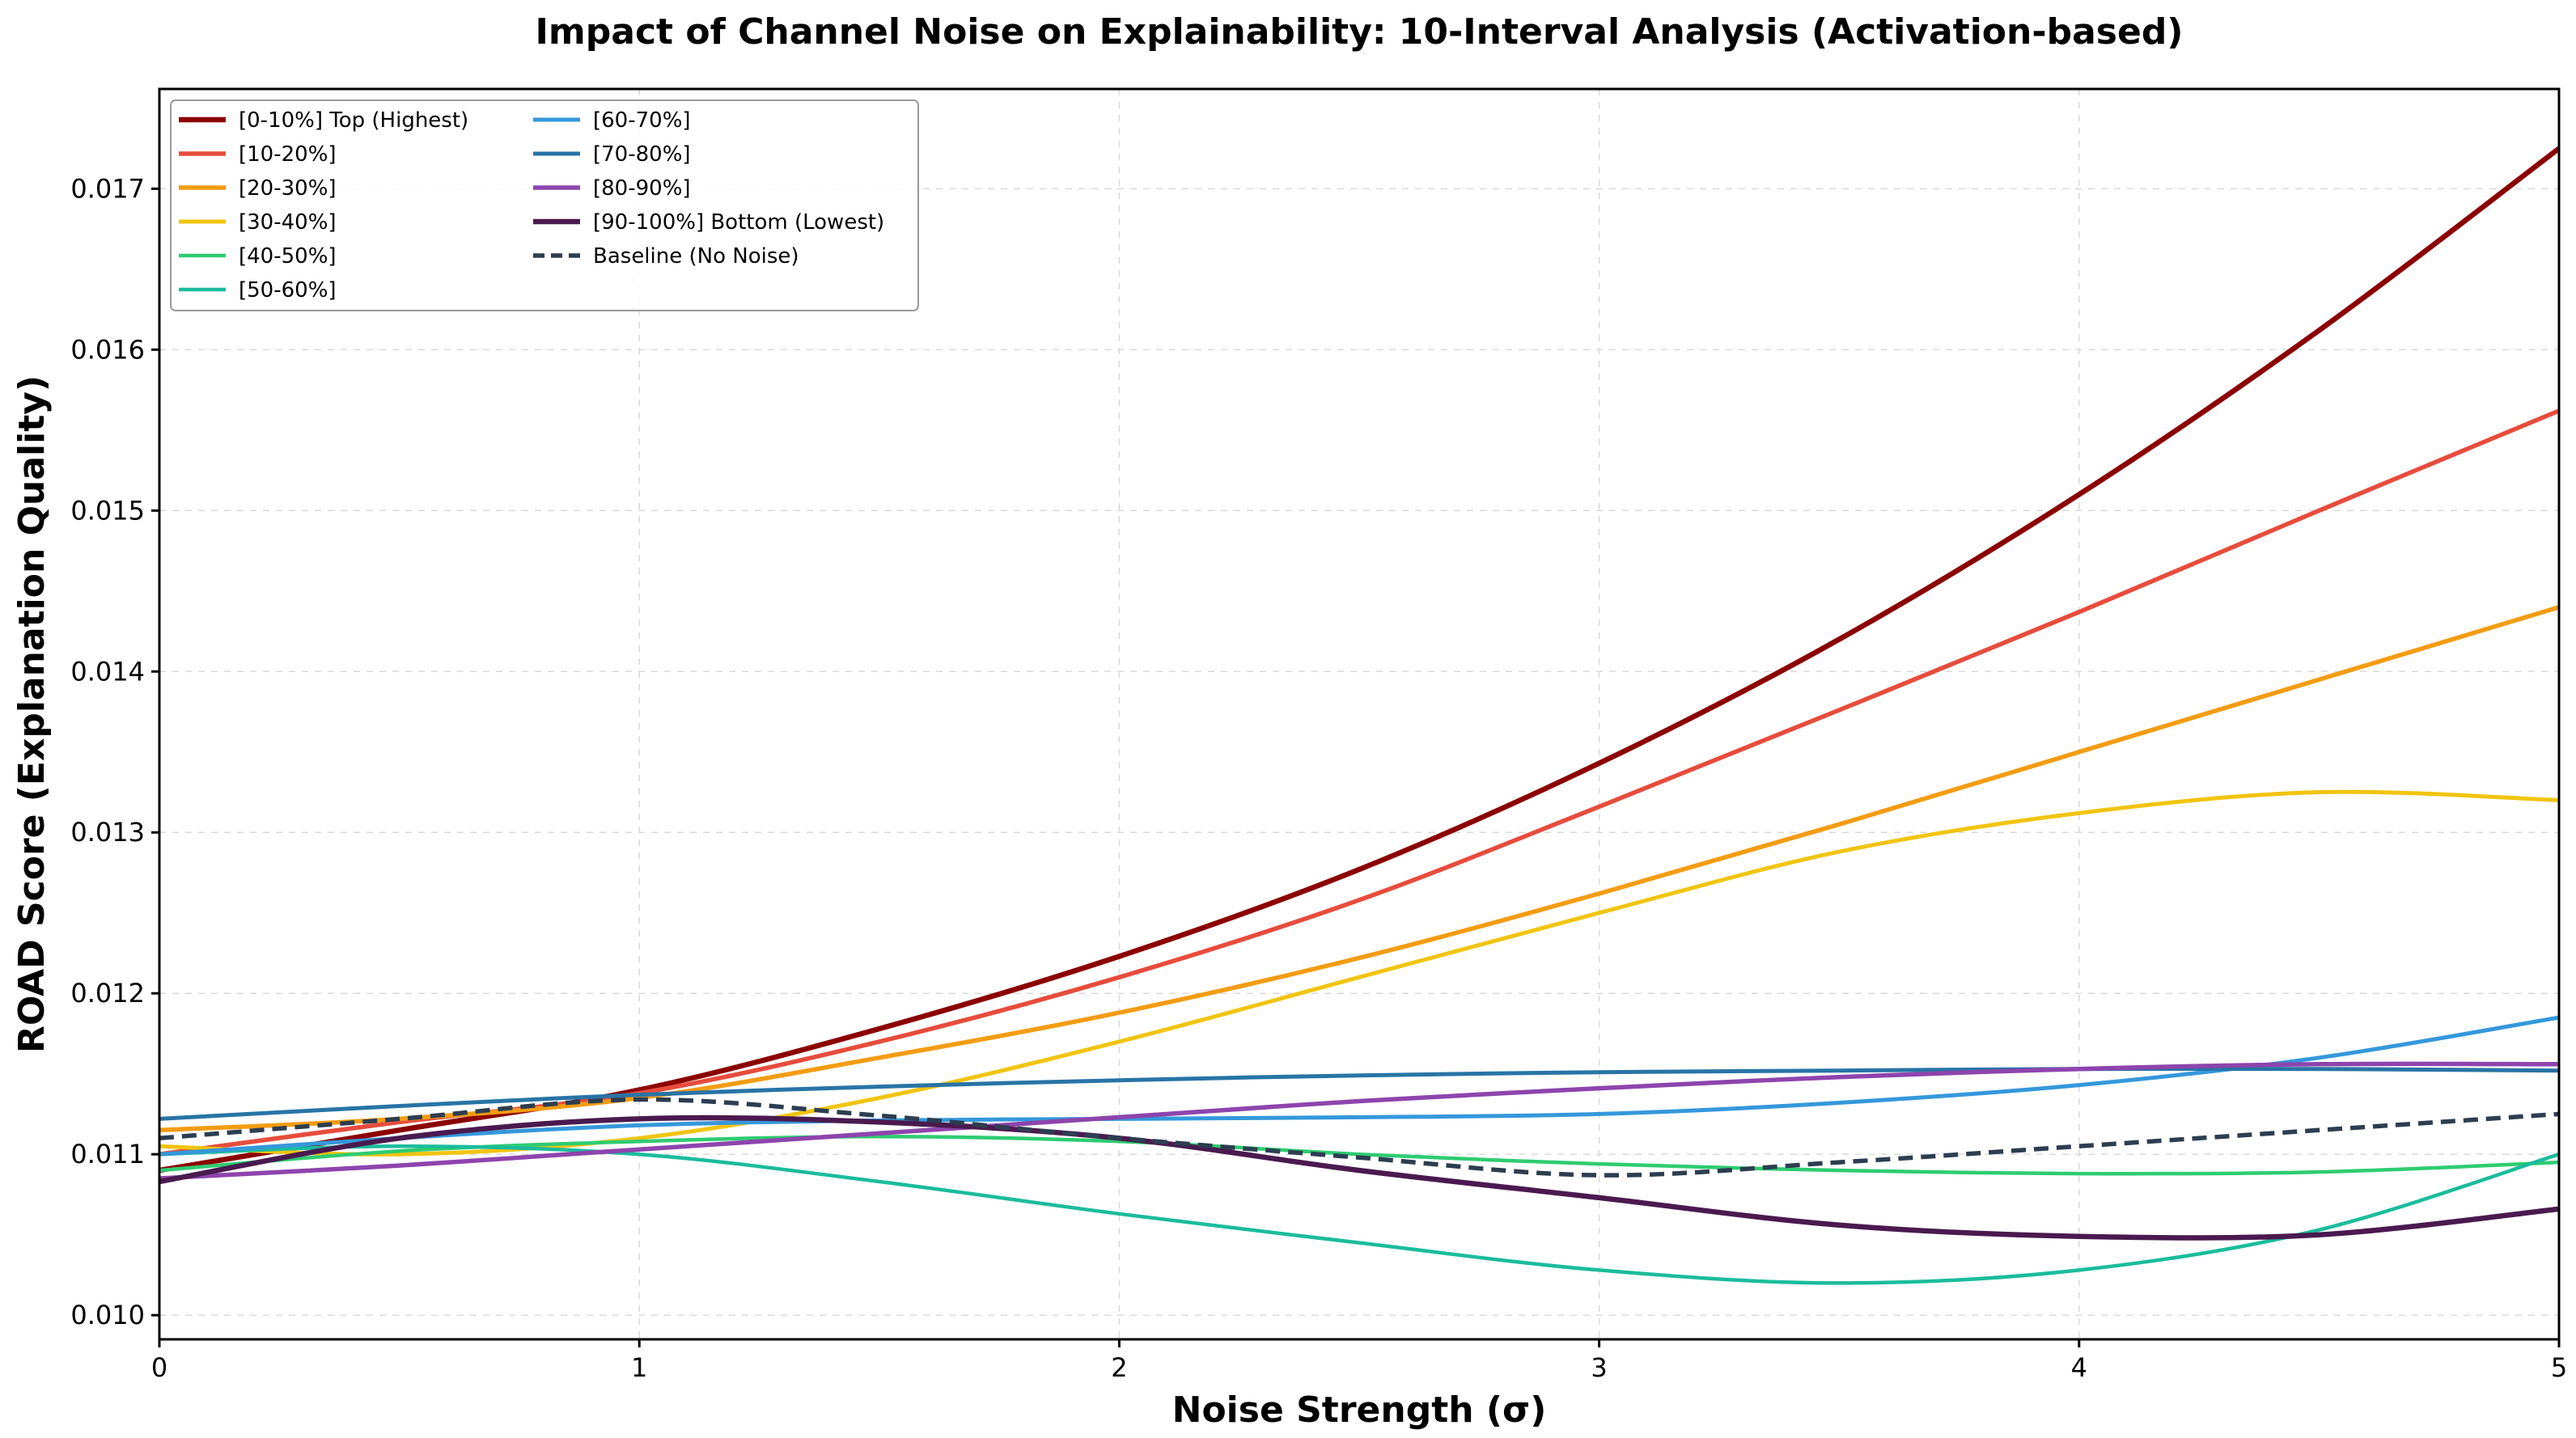 The width and height of the screenshot is (2576, 1438). I want to click on legend-label: [60-70%], so click(642, 120).